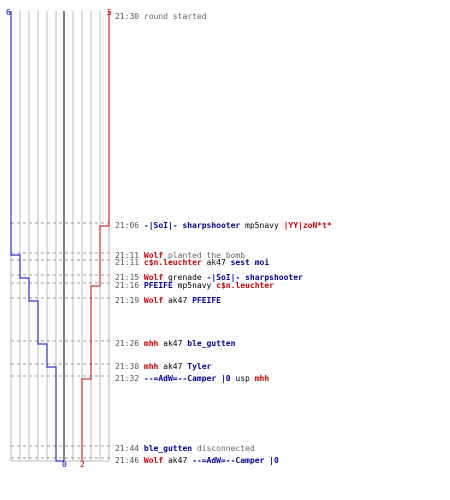 This screenshot has height=500, width=450. What do you see at coordinates (82, 464) in the screenshot?
I see `red-start-count: 2` at bounding box center [82, 464].